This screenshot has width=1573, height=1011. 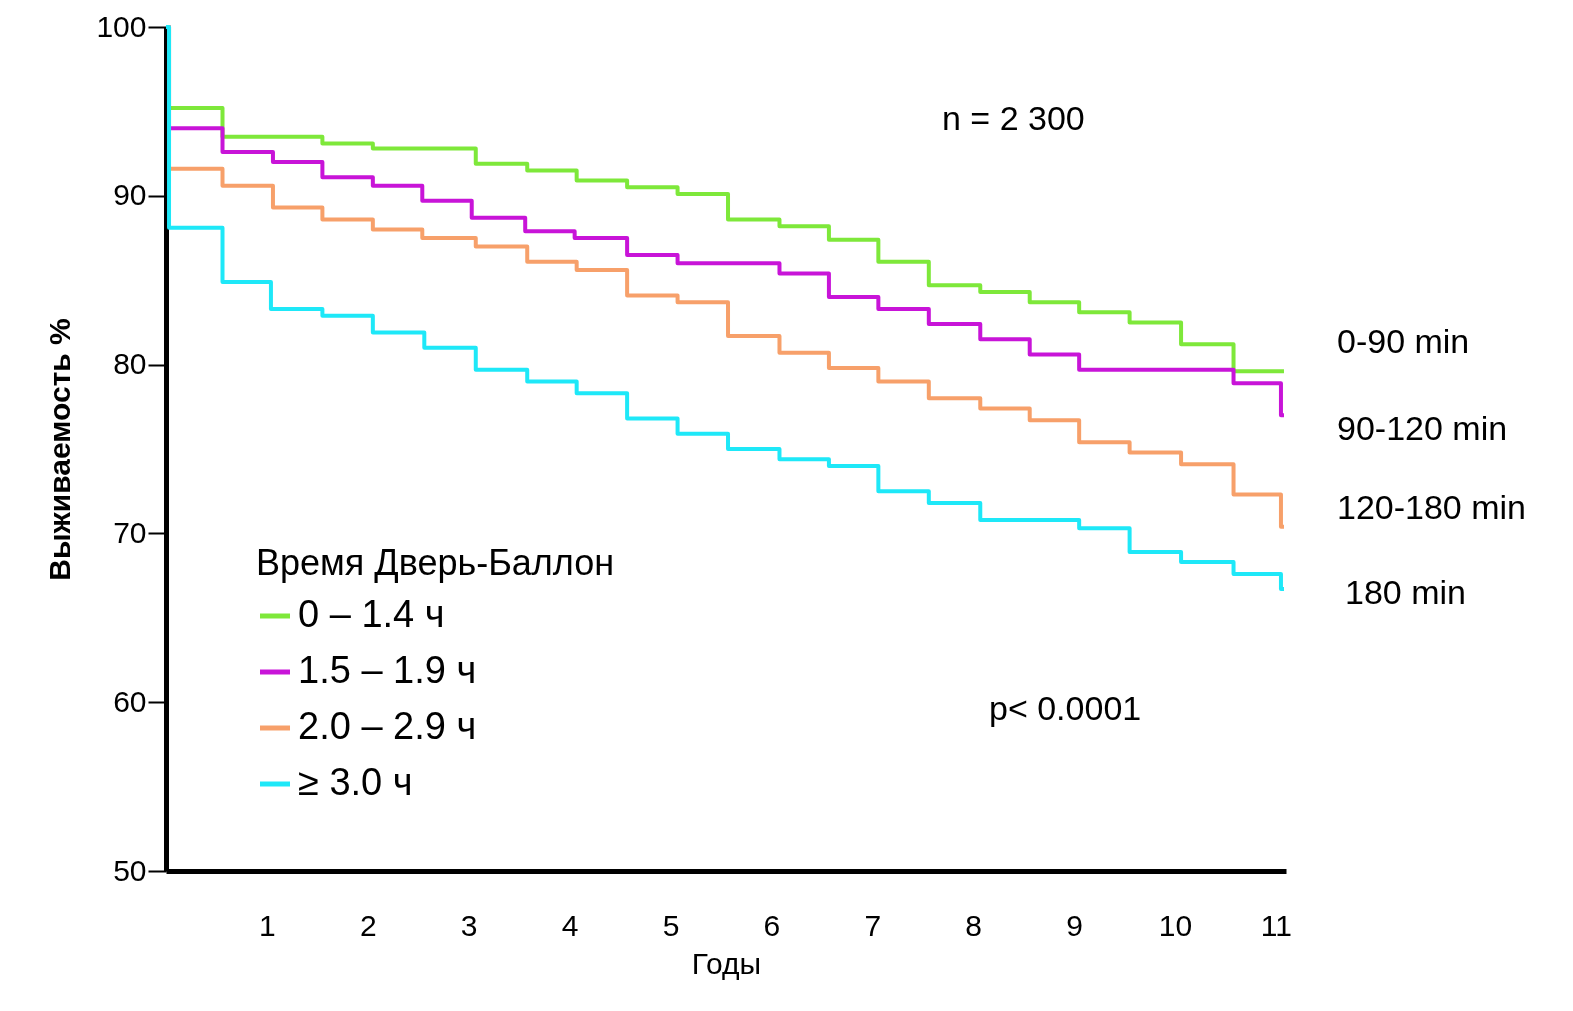 I want to click on x-axis-title: Годы, so click(x=726, y=963).